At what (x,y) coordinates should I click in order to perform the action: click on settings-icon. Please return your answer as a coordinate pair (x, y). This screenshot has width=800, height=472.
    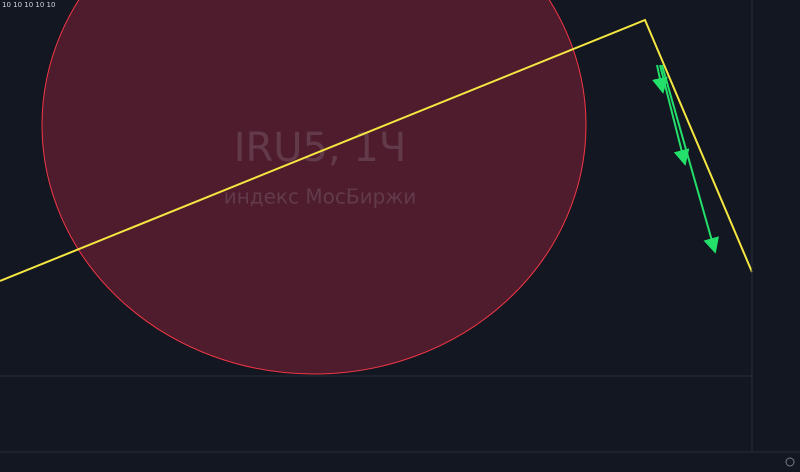
    Looking at the image, I should click on (790, 462).